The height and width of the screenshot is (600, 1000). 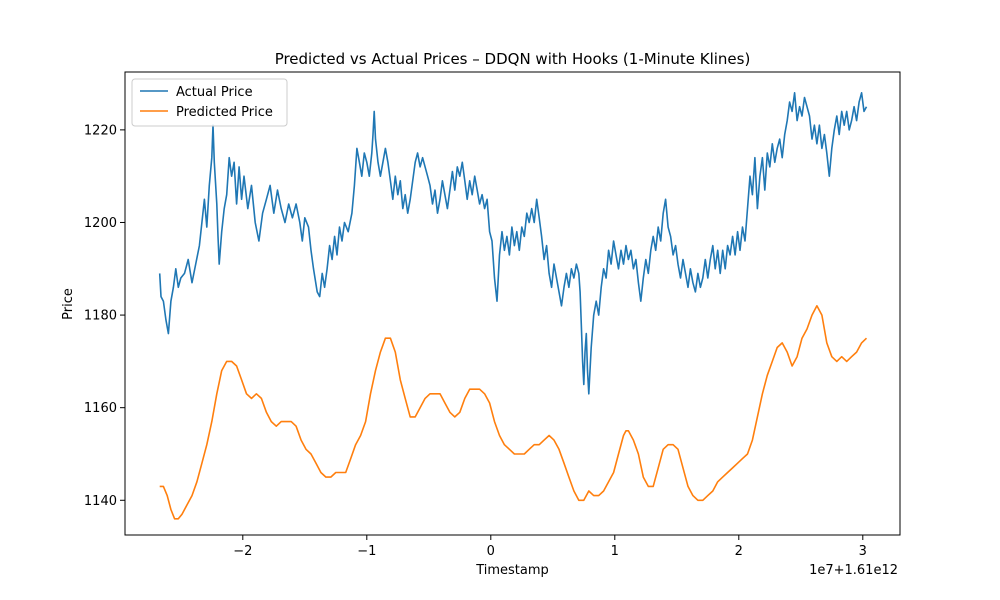 What do you see at coordinates (100, 223) in the screenshot?
I see `y-tick-label: 1200` at bounding box center [100, 223].